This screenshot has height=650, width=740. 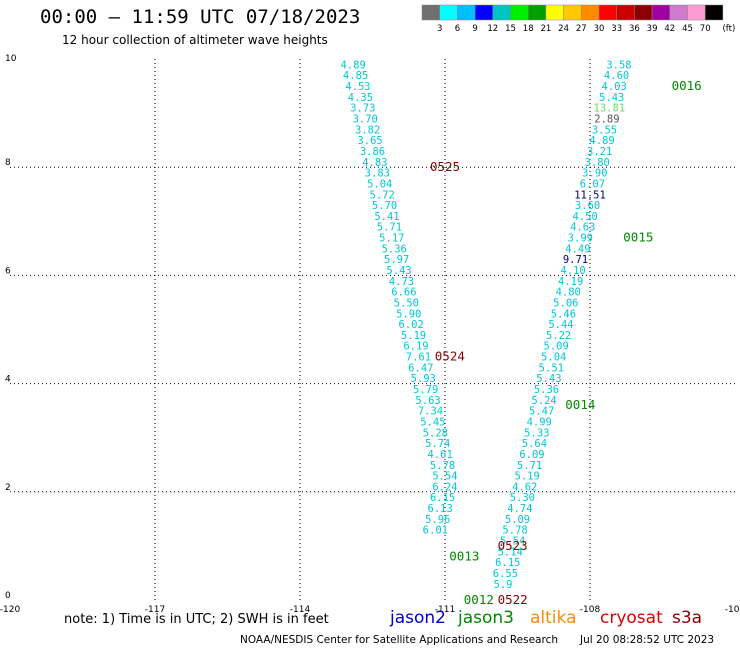 I want to click on swh-point-ascending: 4.80, so click(x=568, y=293).